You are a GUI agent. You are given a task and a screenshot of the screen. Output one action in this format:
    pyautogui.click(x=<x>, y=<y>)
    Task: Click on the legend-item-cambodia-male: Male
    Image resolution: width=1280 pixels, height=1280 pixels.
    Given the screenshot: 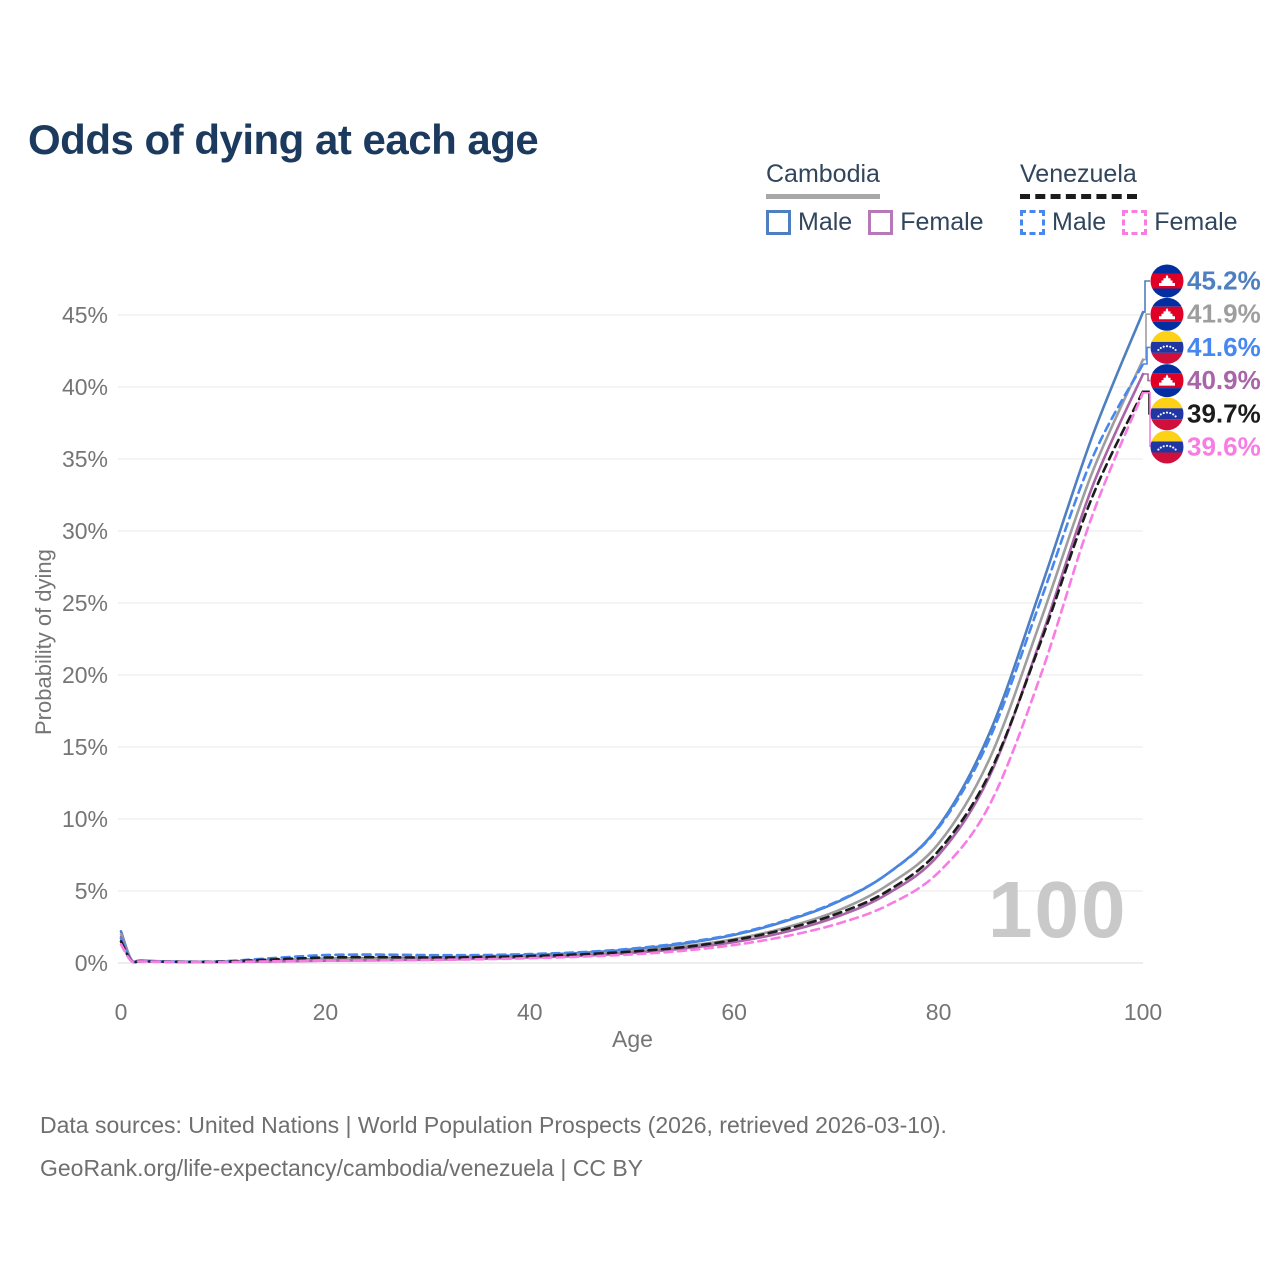 What is the action you would take?
    pyautogui.click(x=809, y=222)
    